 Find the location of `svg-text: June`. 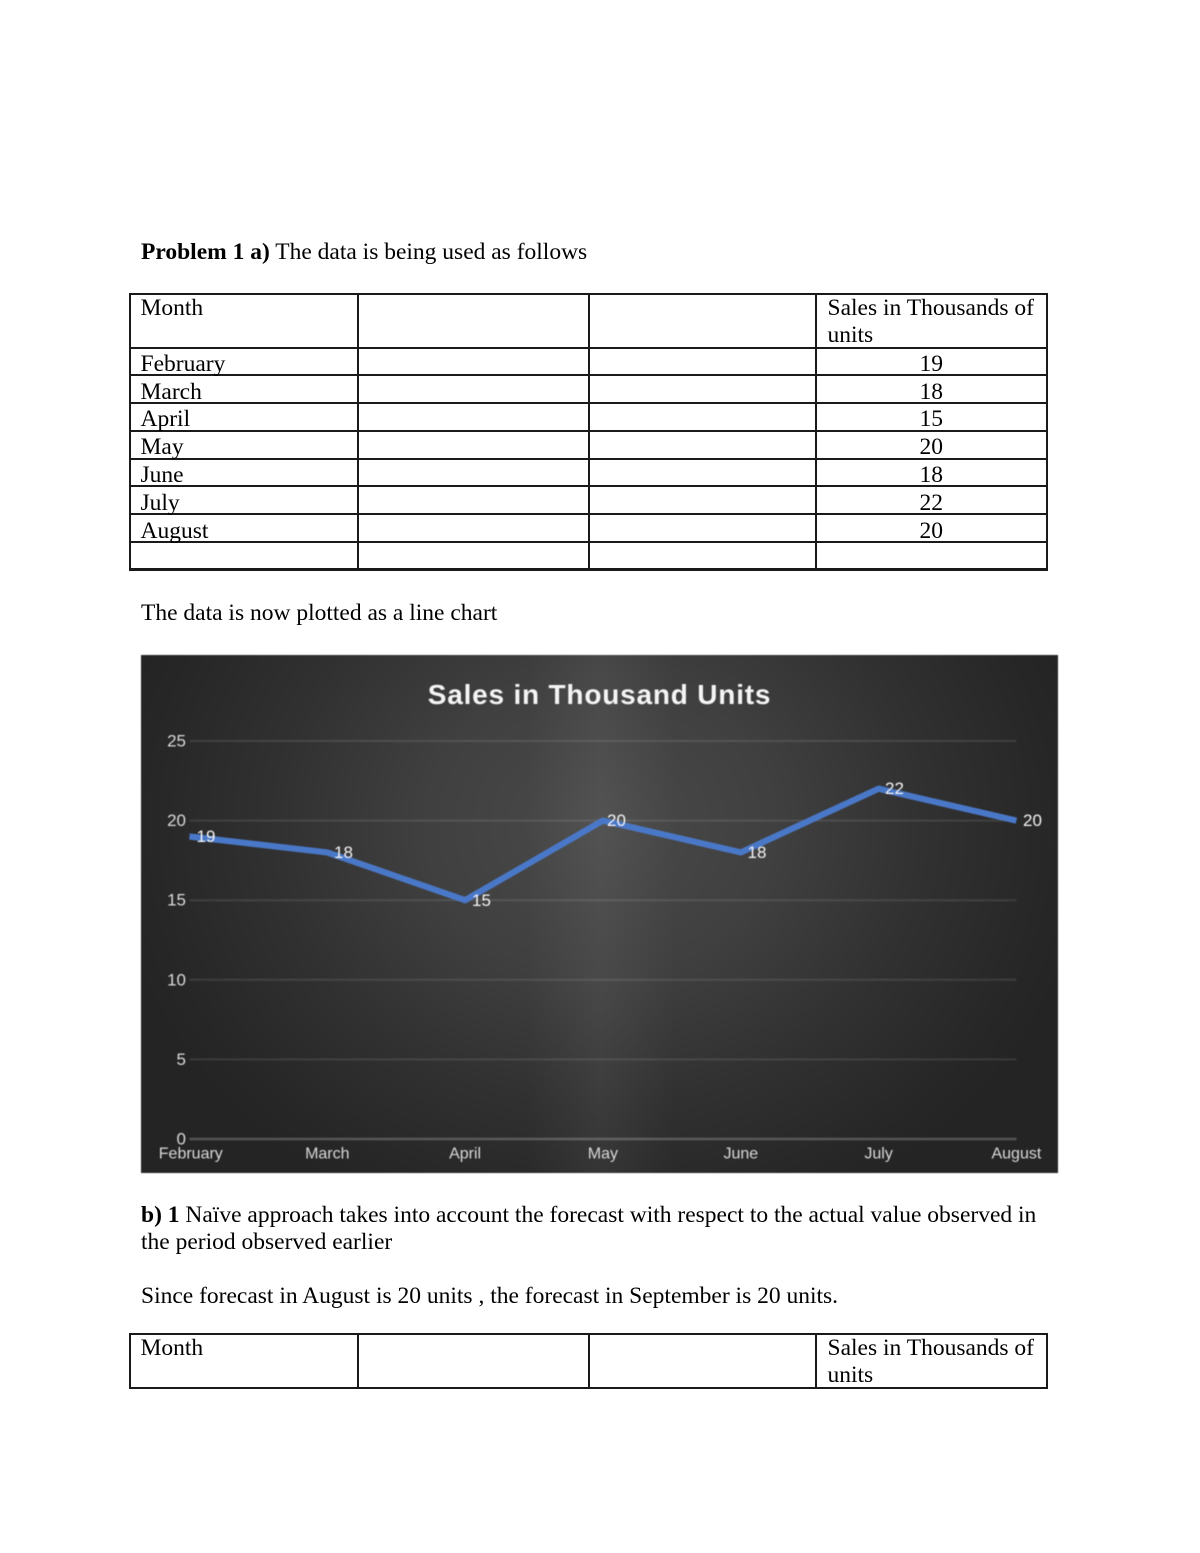

svg-text: June is located at coordinates (740, 1154).